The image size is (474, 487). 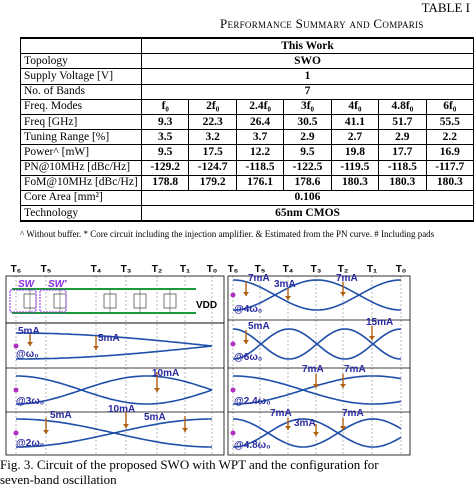 What do you see at coordinates (307, 214) in the screenshot?
I see `cell: 65nm CMOS` at bounding box center [307, 214].